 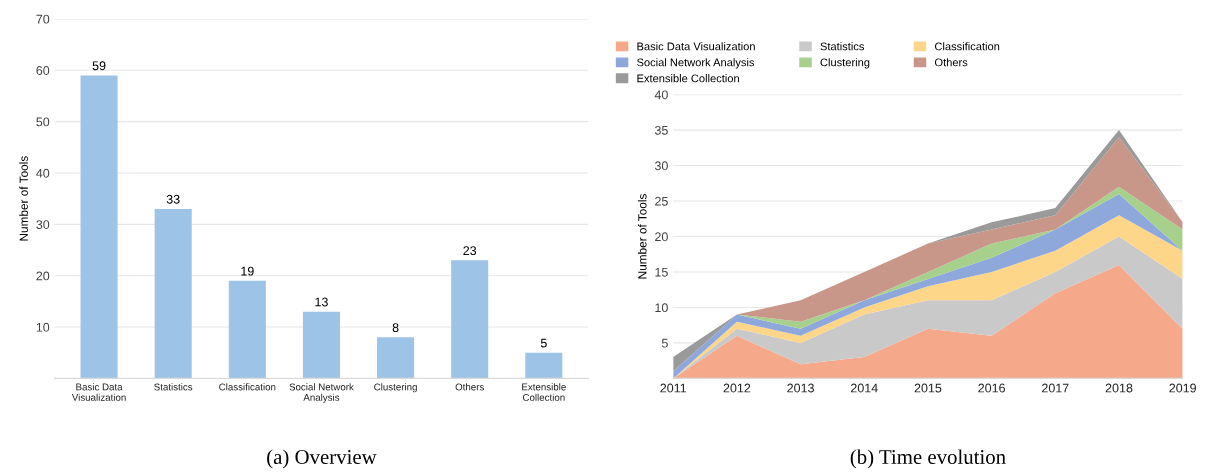 What do you see at coordinates (967, 46) in the screenshot?
I see `legend-label: Classification` at bounding box center [967, 46].